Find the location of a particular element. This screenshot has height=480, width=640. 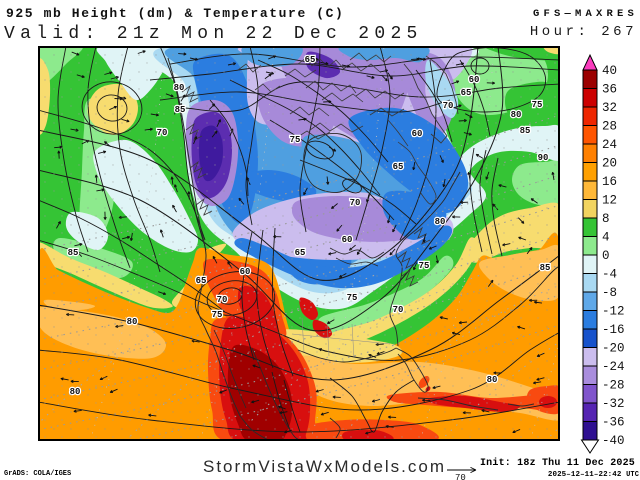

svg-text: 70 is located at coordinates (460, 476).